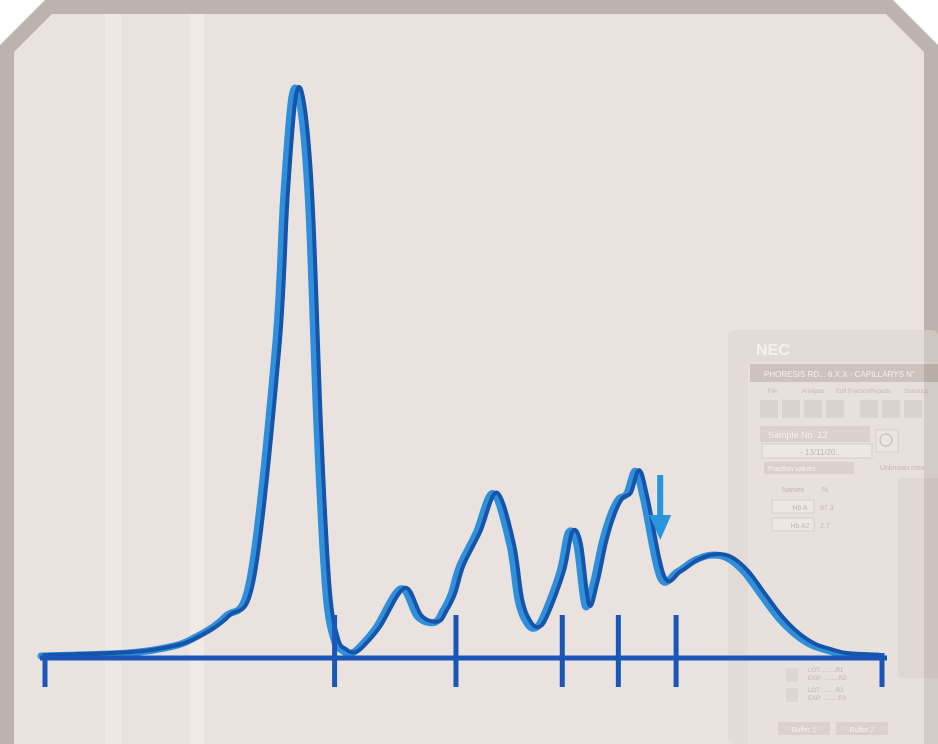 The width and height of the screenshot is (938, 744). Describe the element at coordinates (800, 508) in the screenshot. I see `table-row-name: Hb A` at that location.